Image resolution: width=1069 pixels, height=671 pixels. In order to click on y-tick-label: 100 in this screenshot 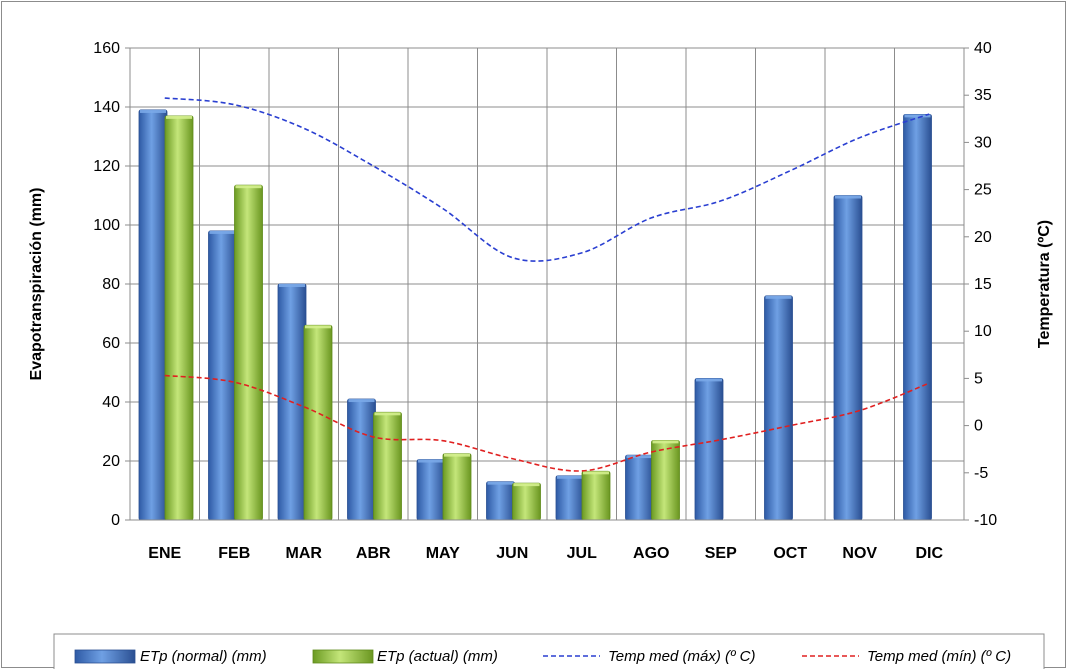, I will do `click(106, 225)`.